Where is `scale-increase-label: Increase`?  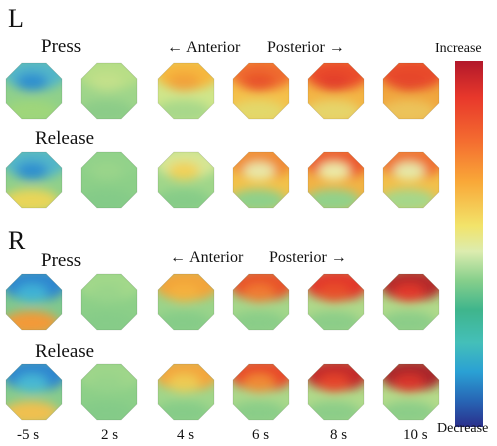
scale-increase-label: Increase is located at coordinates (458, 48).